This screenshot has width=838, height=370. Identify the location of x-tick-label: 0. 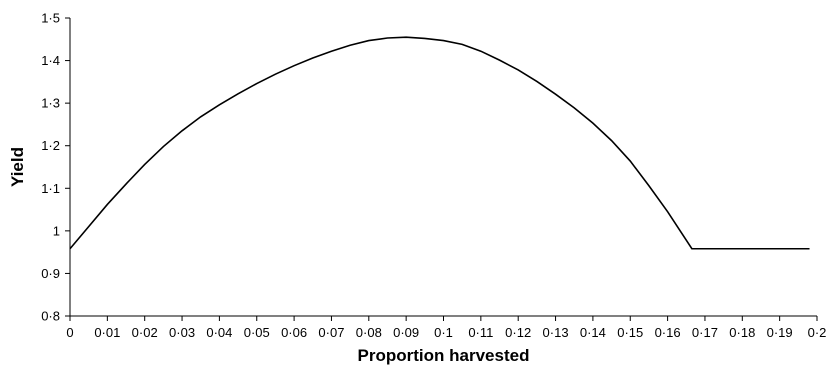
(69, 332).